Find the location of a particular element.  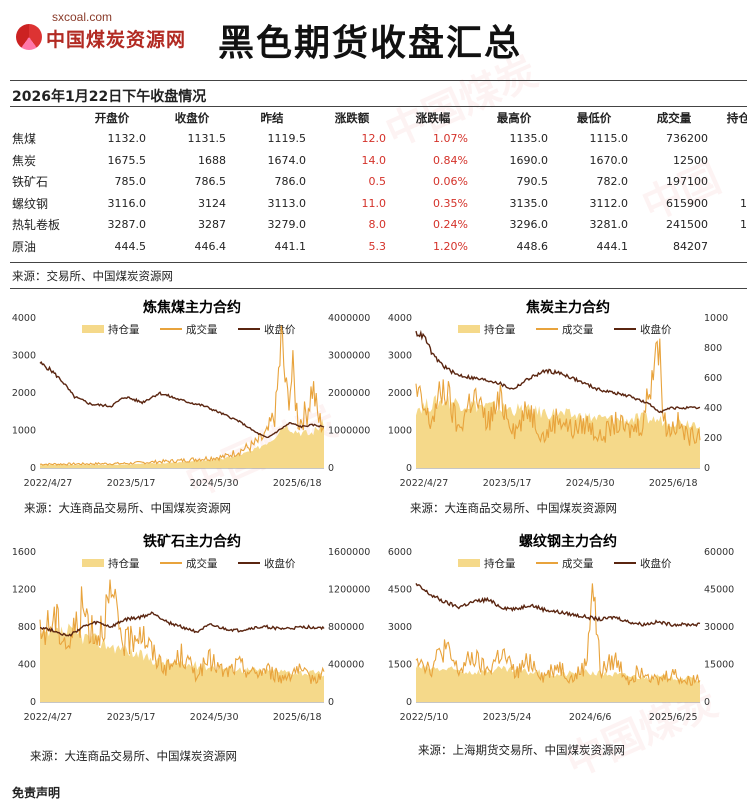

y-right-tick: 30000 is located at coordinates (719, 627).